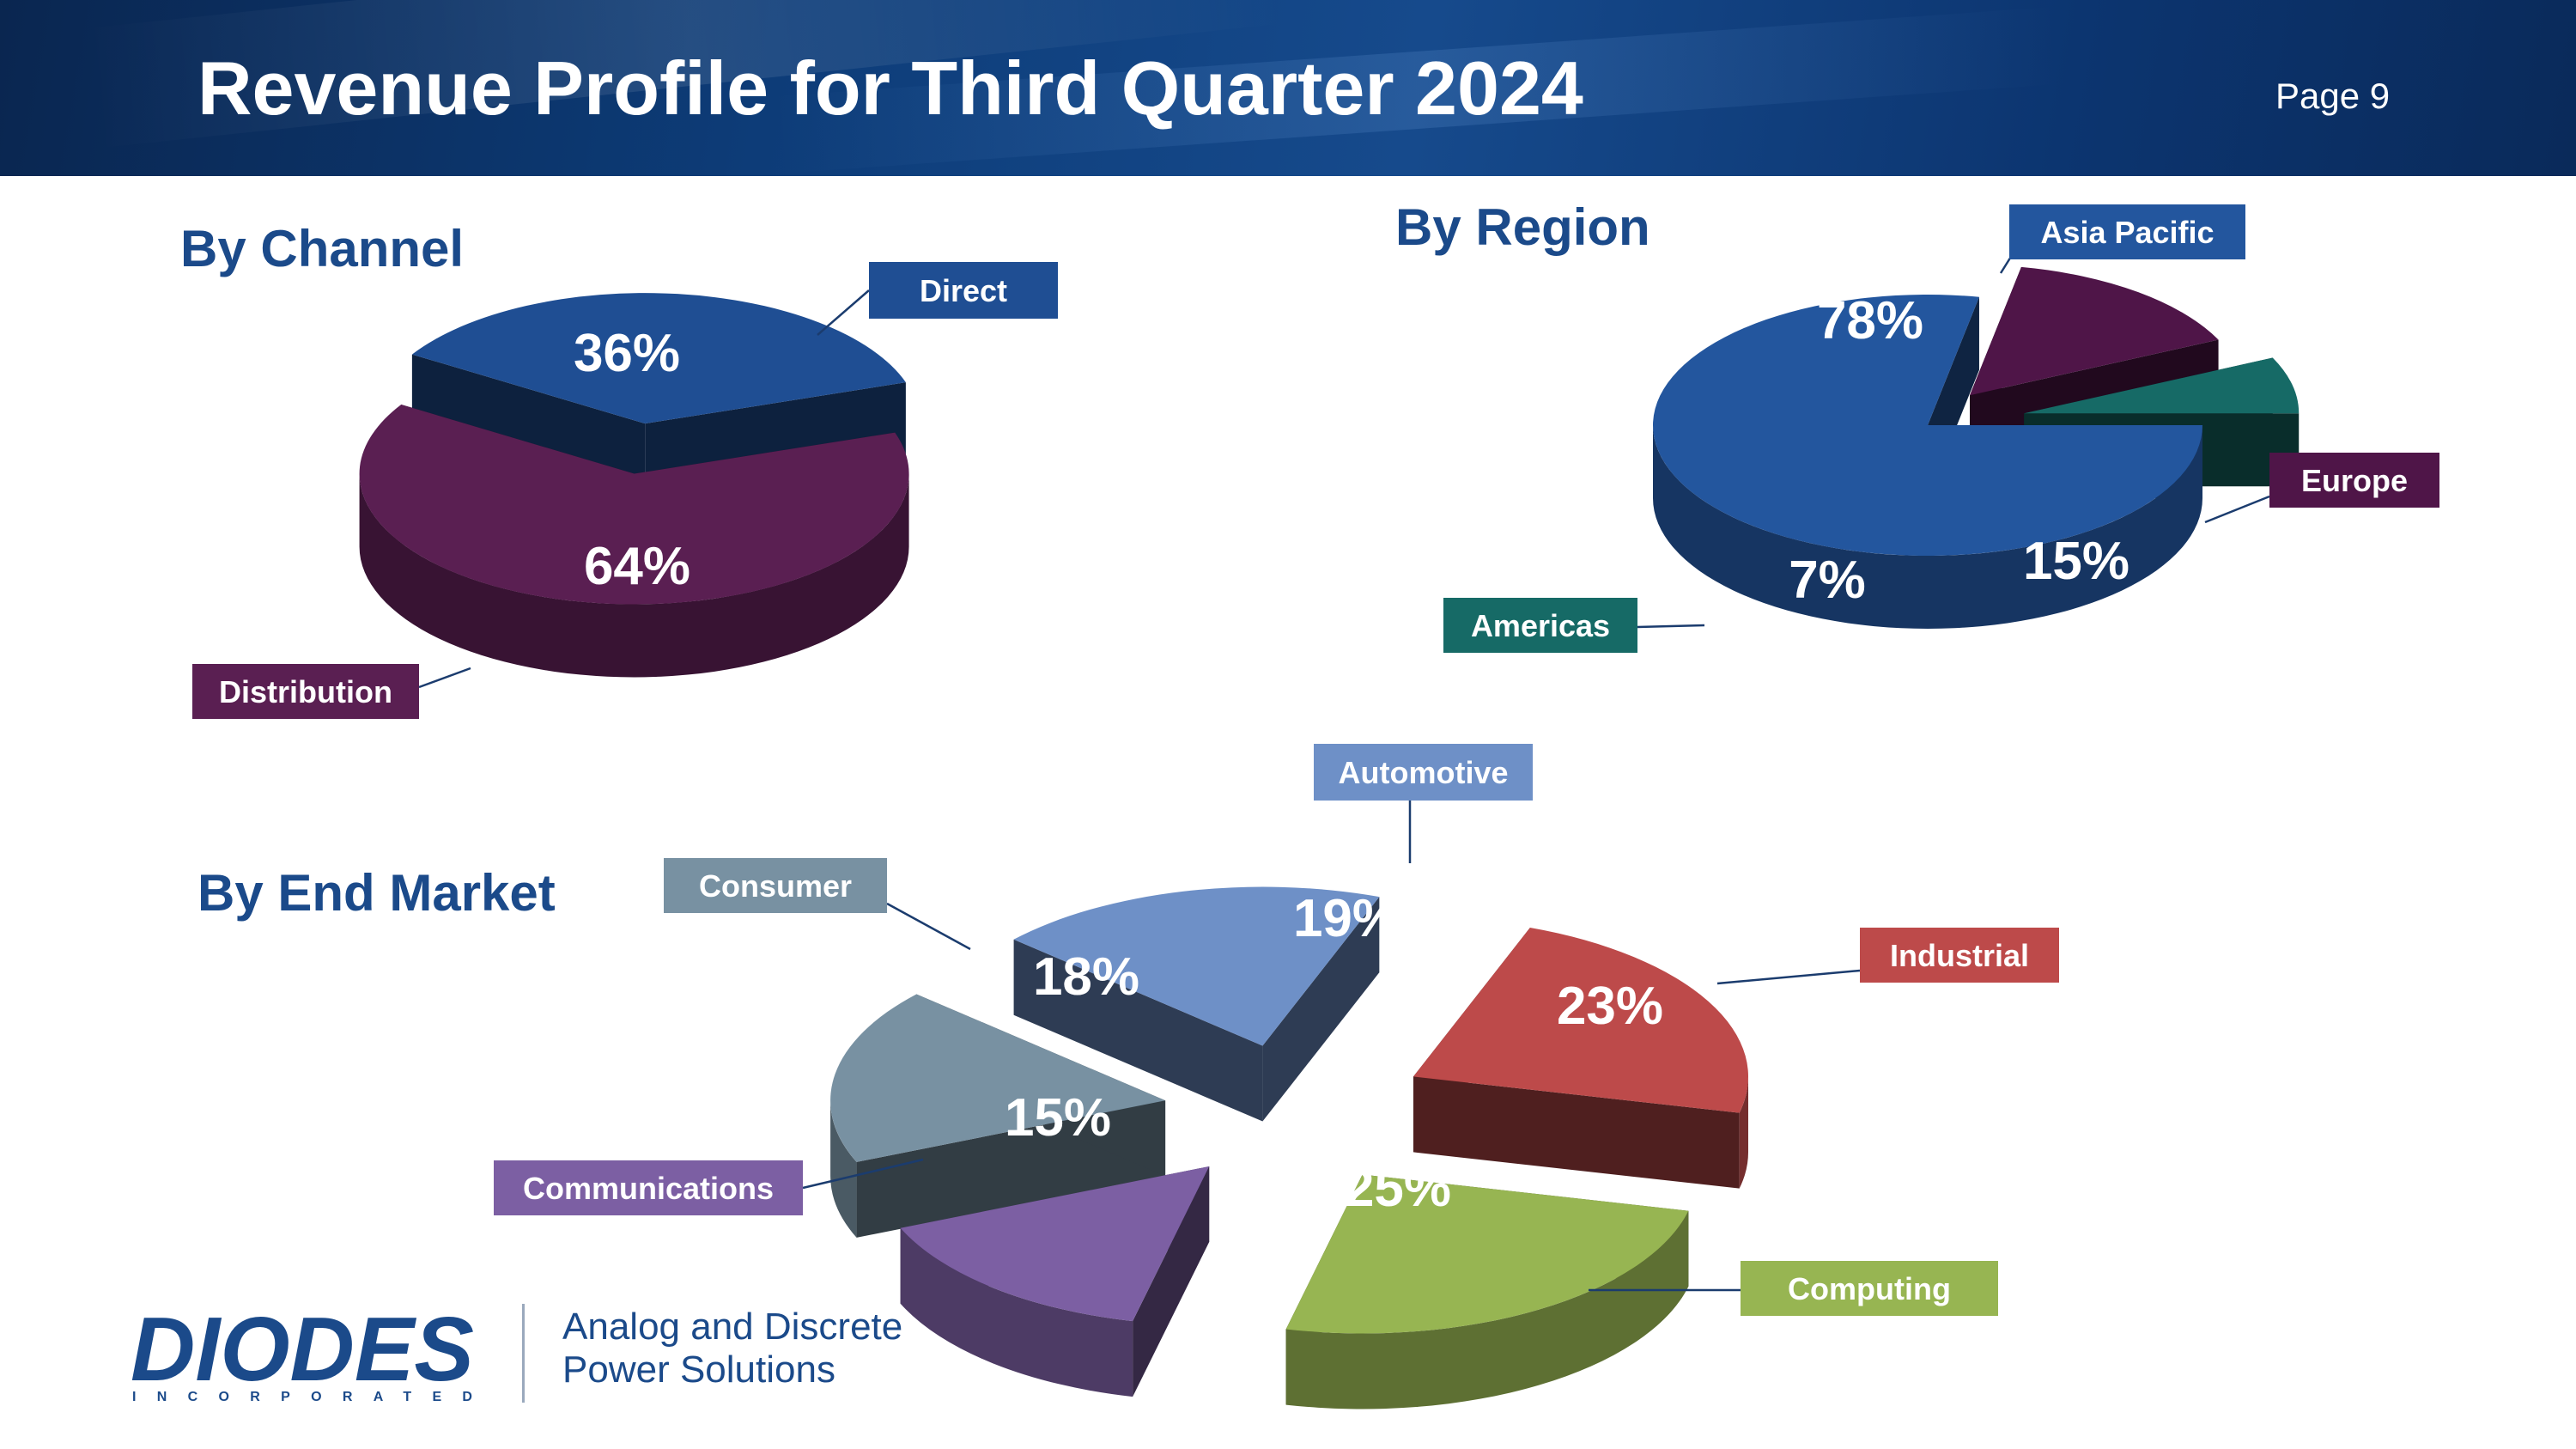 This screenshot has height=1449, width=2576. Describe the element at coordinates (1928, 527) in the screenshot. I see `slice-asia-pacific-wall` at that location.